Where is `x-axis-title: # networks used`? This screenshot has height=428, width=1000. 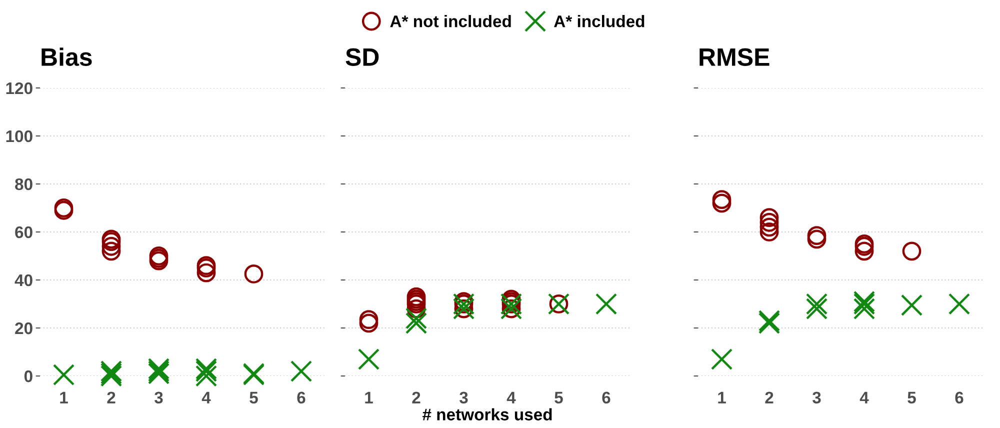
x-axis-title: # networks used is located at coordinates (487, 414).